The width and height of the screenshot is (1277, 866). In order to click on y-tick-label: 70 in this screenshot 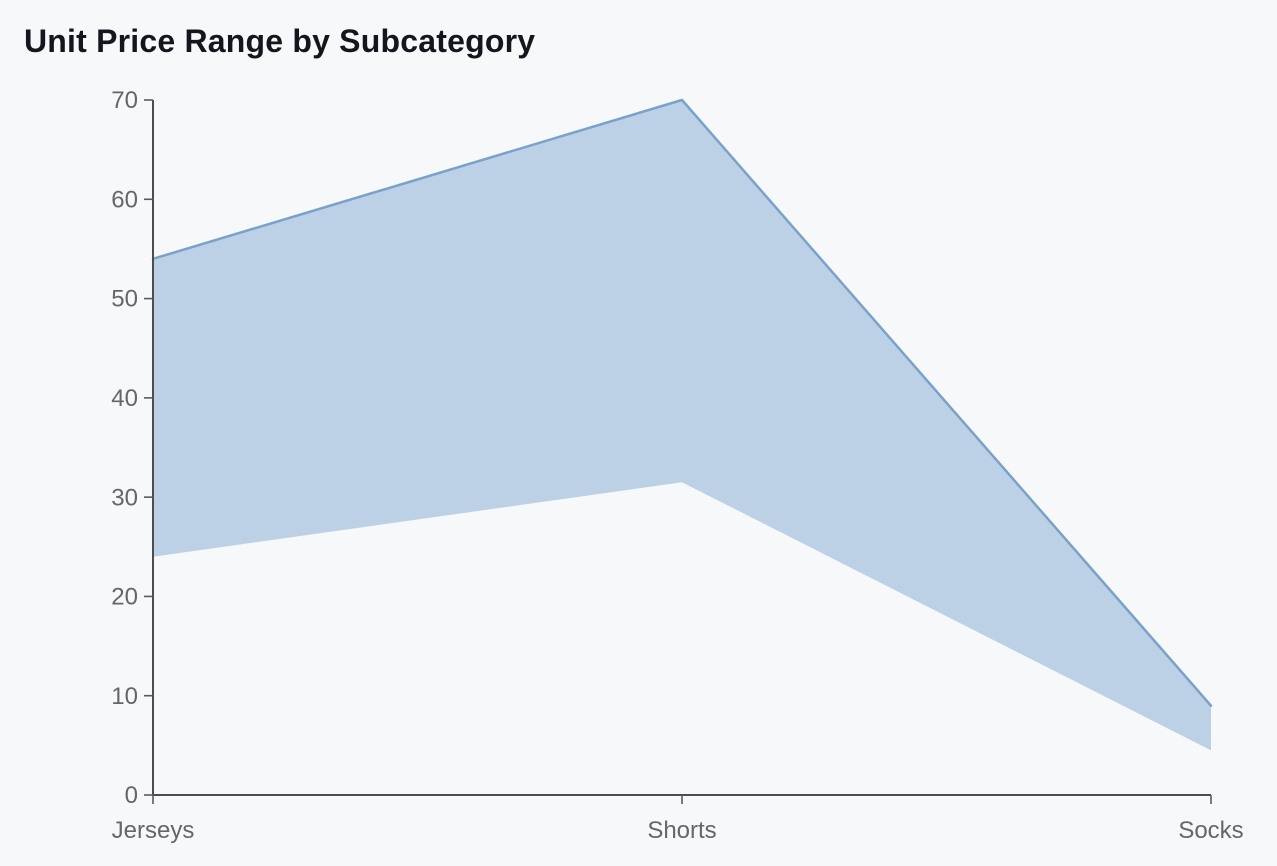, I will do `click(124, 100)`.